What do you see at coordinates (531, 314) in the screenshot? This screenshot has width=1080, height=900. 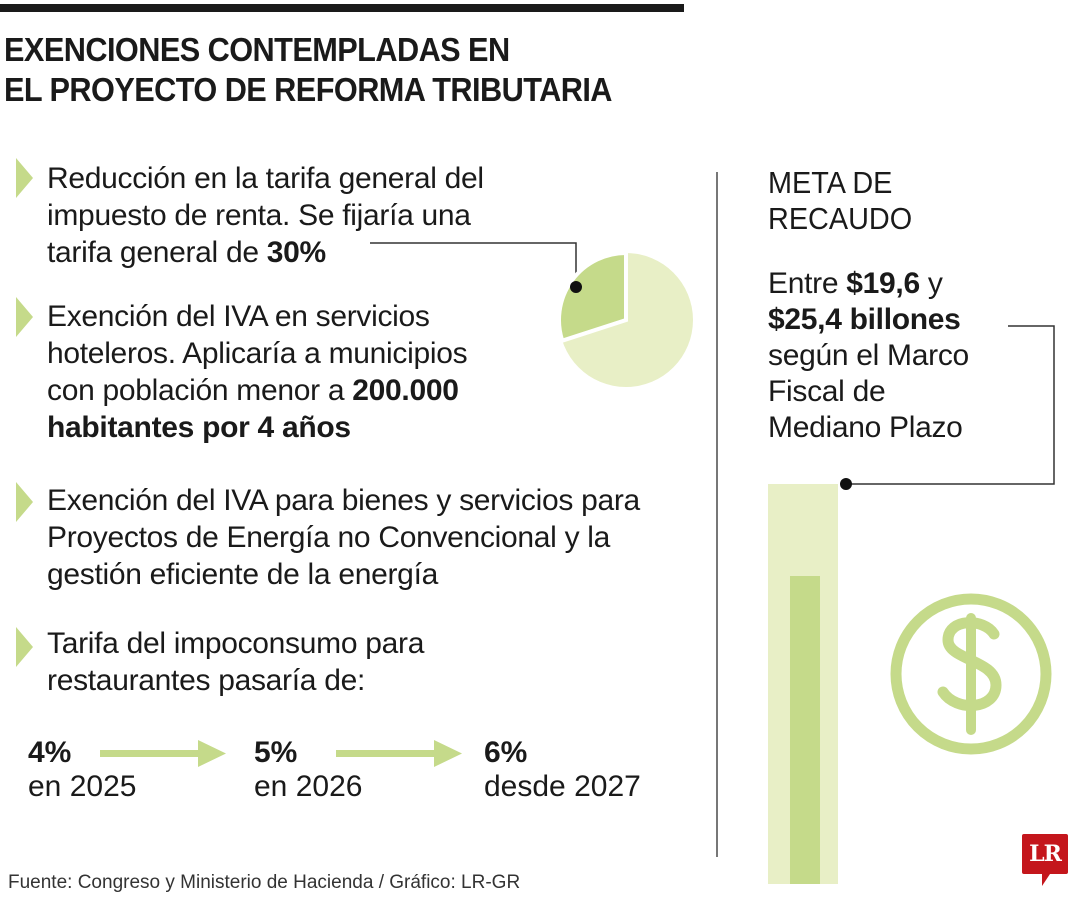 I see `tax-rate-pie` at bounding box center [531, 314].